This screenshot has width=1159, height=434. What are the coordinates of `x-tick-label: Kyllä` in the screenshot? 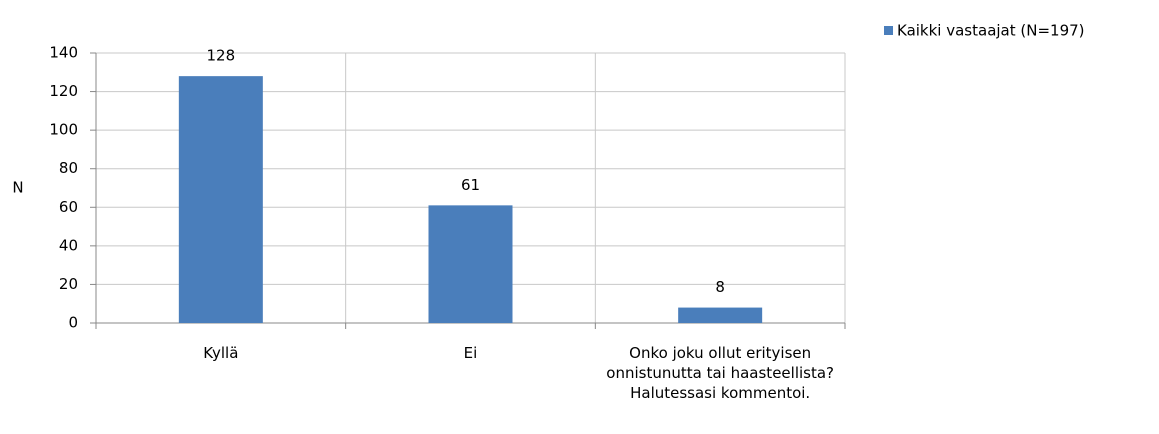 It's located at (221, 353).